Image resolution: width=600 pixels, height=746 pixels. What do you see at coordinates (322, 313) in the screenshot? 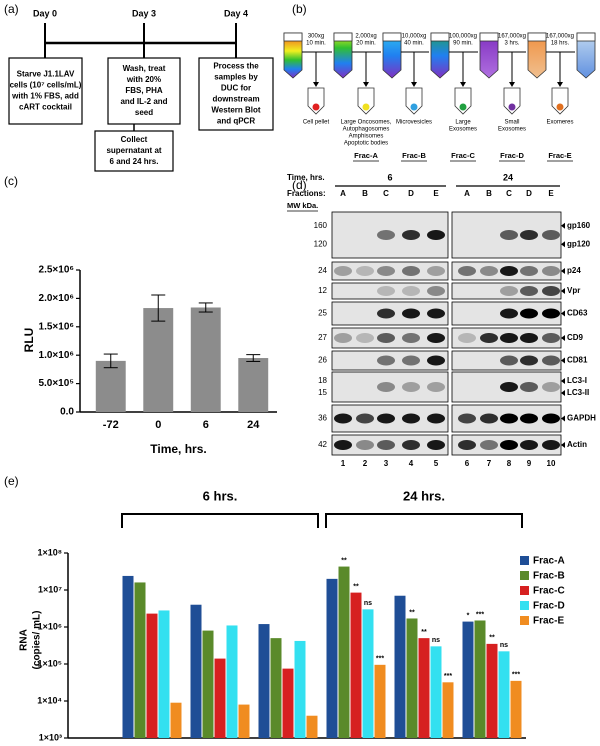
I see `mw-value: 25` at bounding box center [322, 313].